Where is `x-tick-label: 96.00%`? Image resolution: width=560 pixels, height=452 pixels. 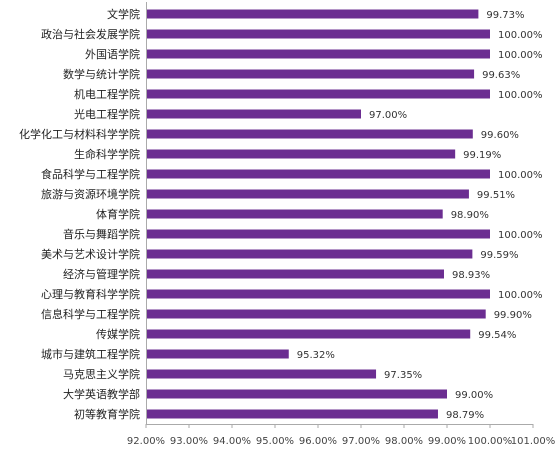
x-tick-label: 96.00% is located at coordinates (318, 441).